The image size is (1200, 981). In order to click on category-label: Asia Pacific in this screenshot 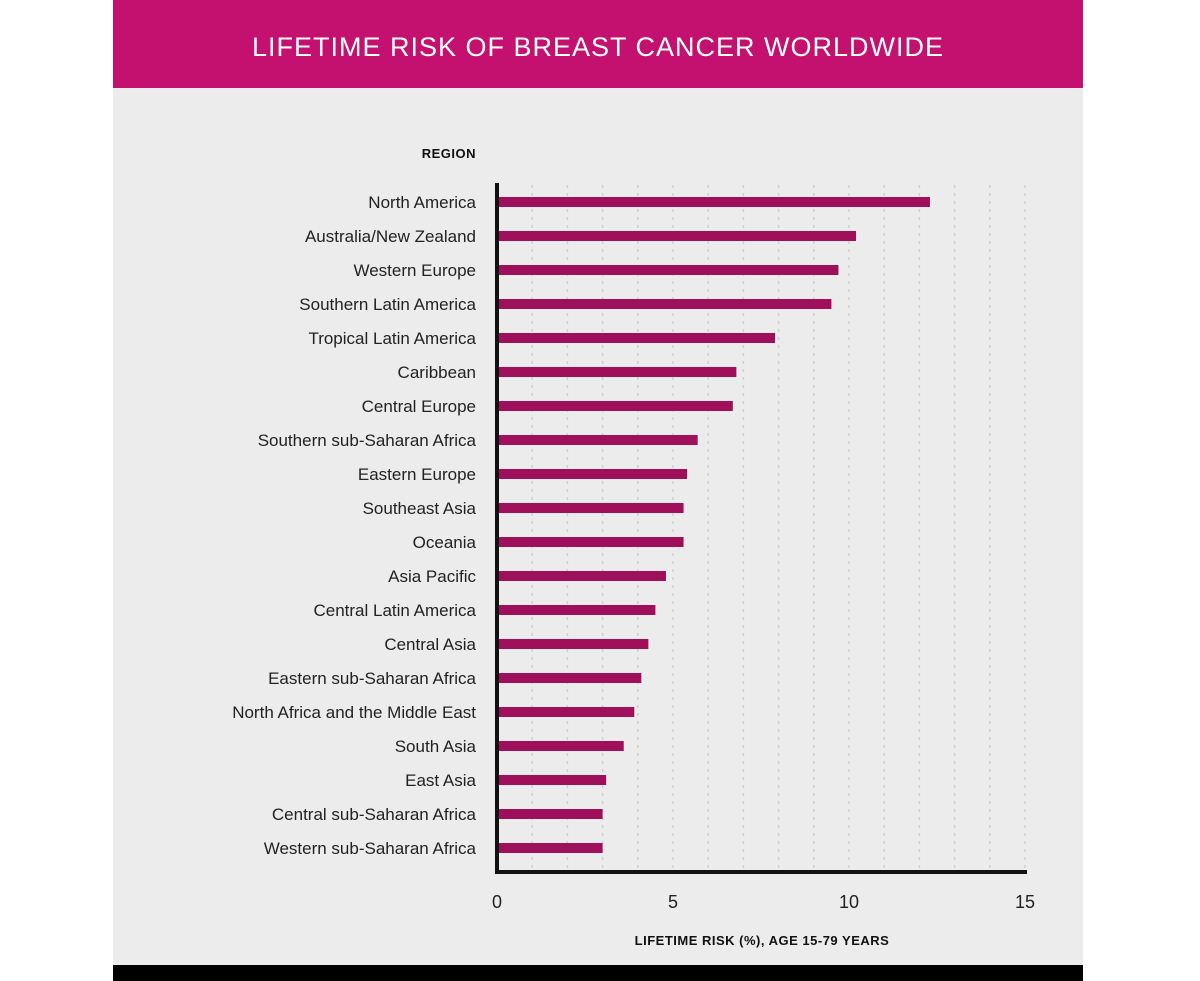, I will do `click(432, 576)`.